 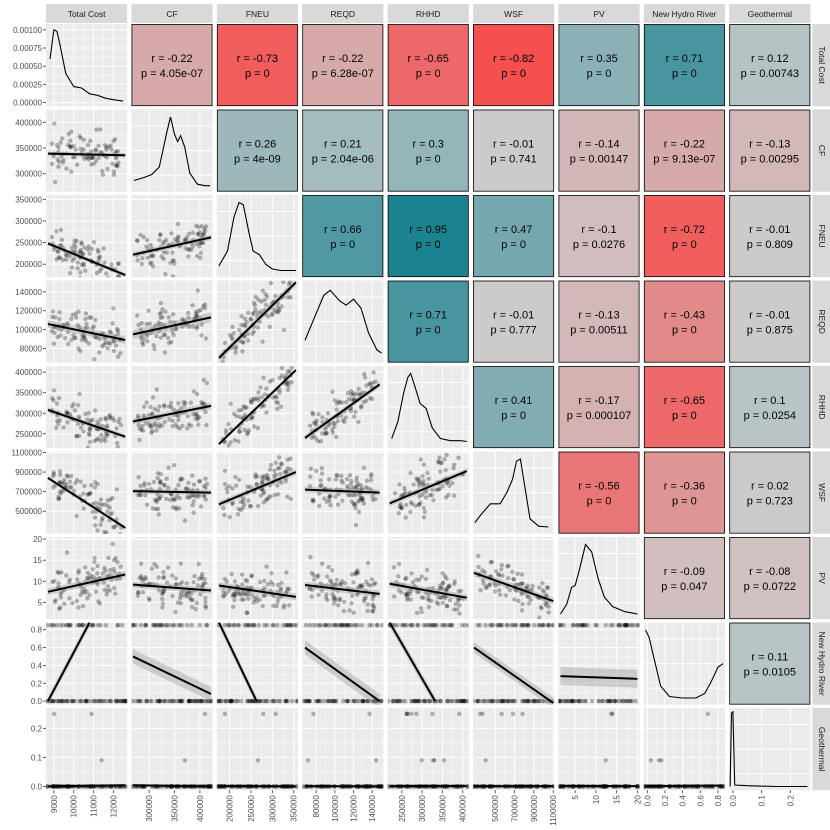 I want to click on scatter-panel, so click(x=86, y=501).